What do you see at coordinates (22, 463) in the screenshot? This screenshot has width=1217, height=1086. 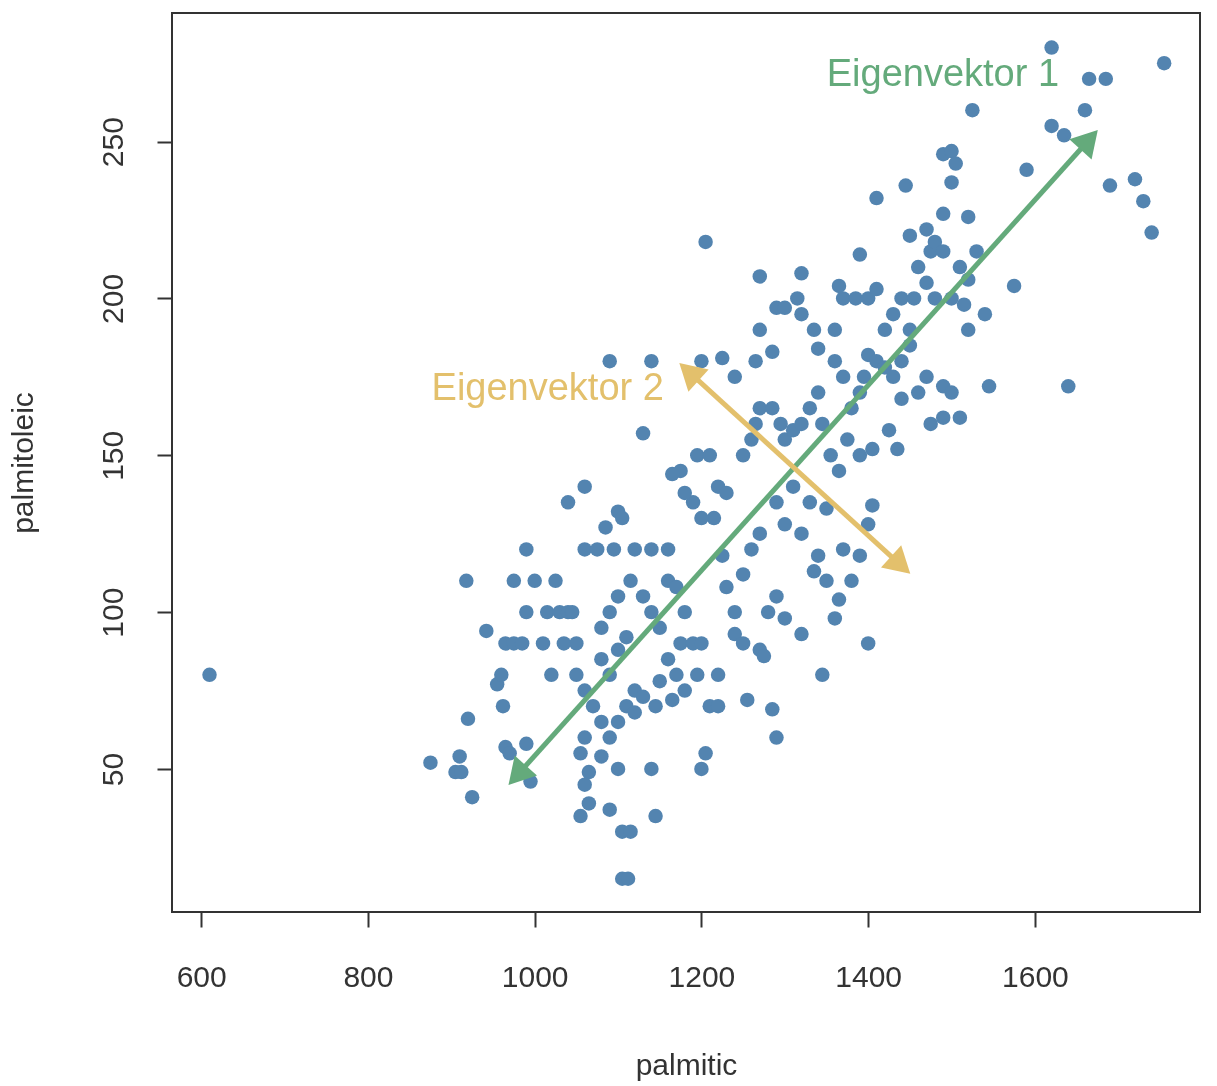 I see `y-axis-title: palmitoleic` at bounding box center [22, 463].